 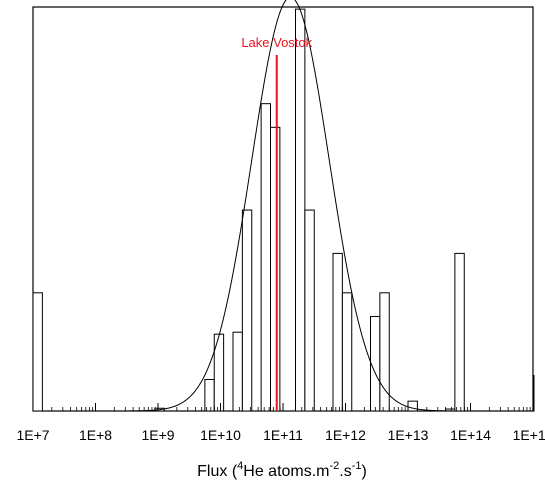 What do you see at coordinates (282, 470) in the screenshot?
I see `x-axis-title: Flux (4He atoms.m-2.s-1)` at bounding box center [282, 470].